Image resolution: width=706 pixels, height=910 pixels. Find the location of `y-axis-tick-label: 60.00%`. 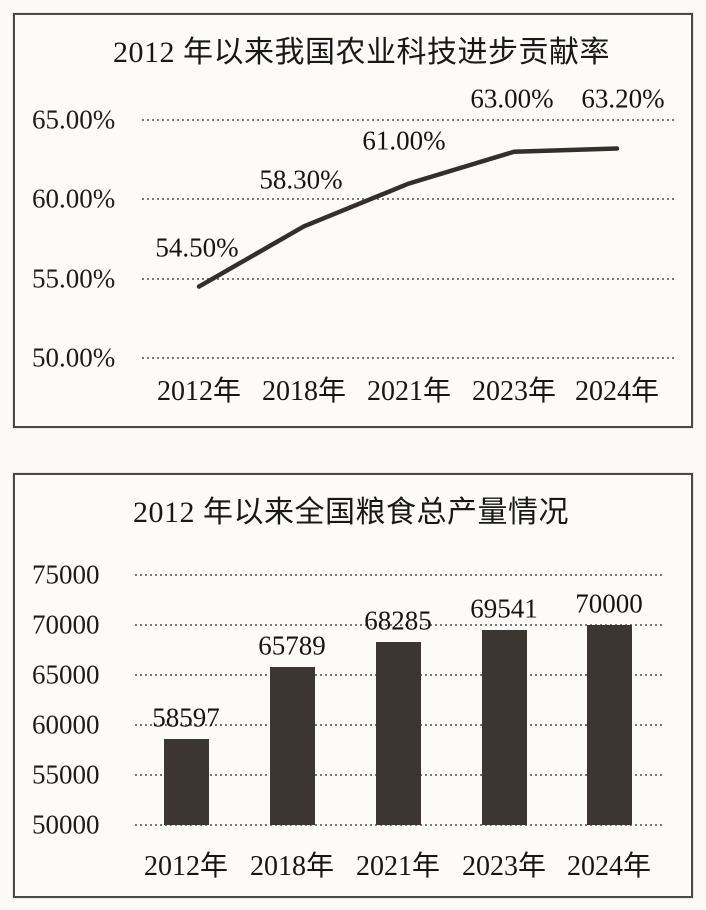

y-axis-tick-label: 60.00% is located at coordinates (74, 198).